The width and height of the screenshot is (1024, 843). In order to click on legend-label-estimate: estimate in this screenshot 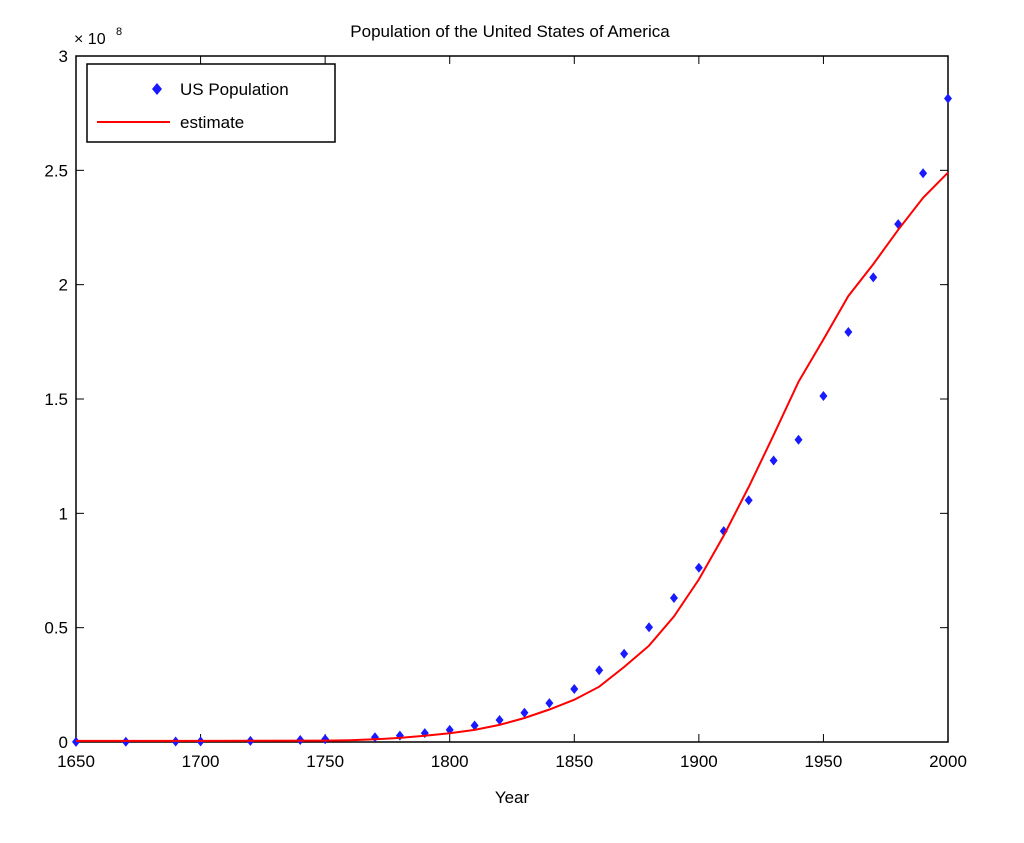, I will do `click(212, 122)`.